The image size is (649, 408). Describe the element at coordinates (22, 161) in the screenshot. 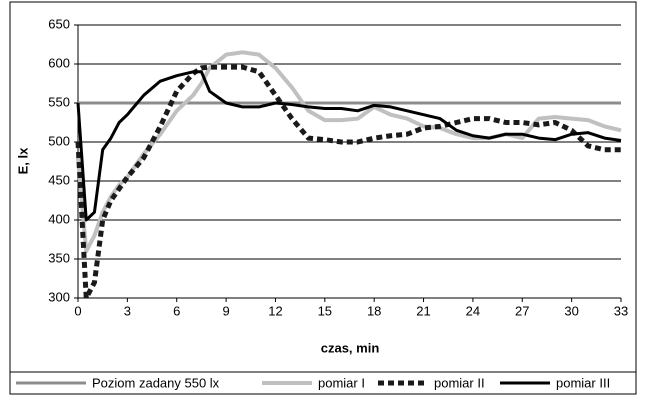

I see `y-axis-label: E, lx` at that location.